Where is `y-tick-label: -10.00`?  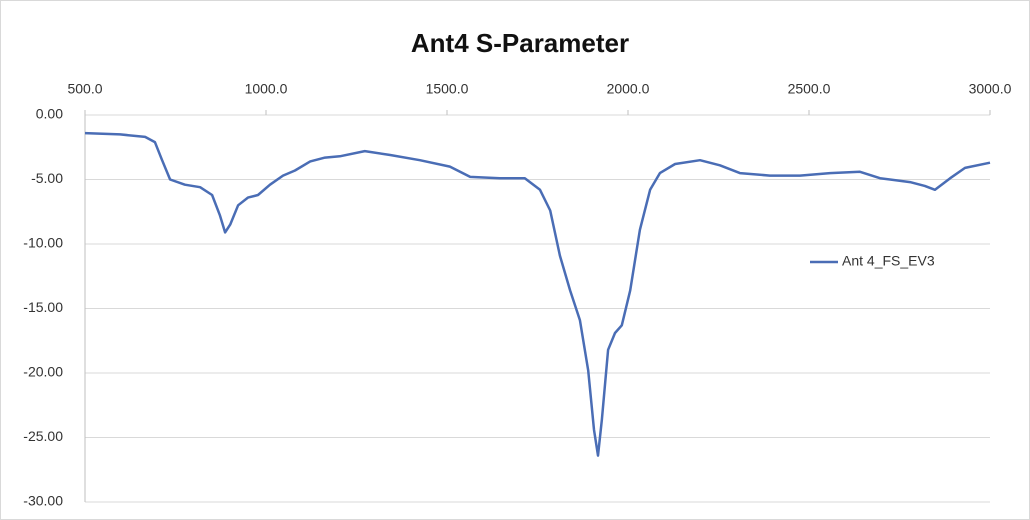
y-tick-label: -10.00 is located at coordinates (43, 243).